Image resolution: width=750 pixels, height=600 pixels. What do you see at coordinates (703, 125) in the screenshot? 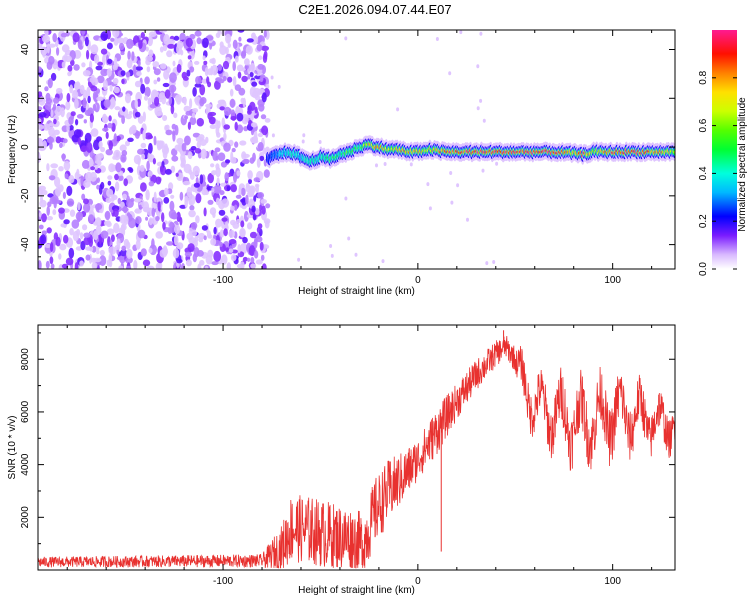
I see `colorbar-tick-label: 0.6` at bounding box center [703, 125].